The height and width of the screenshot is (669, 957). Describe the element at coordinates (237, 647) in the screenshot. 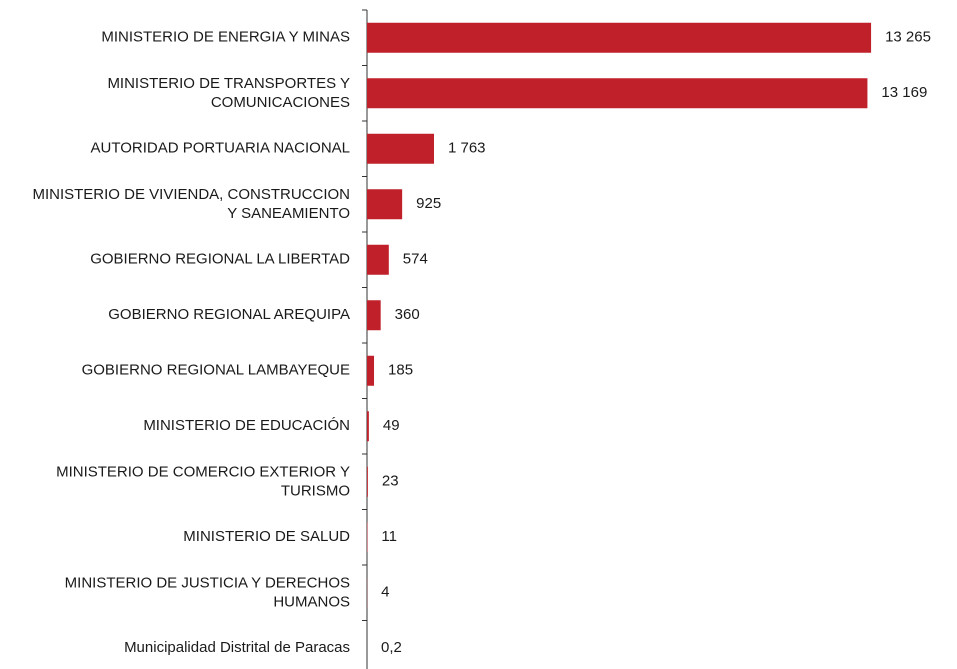

I see `y-tick-label: Municipalidad Distrital de Paracas` at that location.